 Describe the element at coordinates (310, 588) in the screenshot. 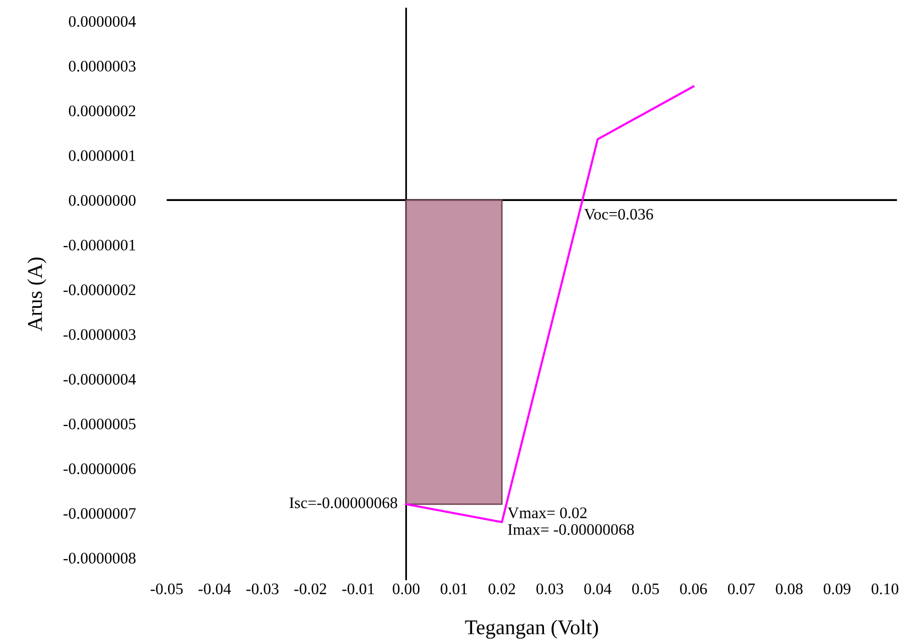

I see `x-tick-label: -0.02` at that location.